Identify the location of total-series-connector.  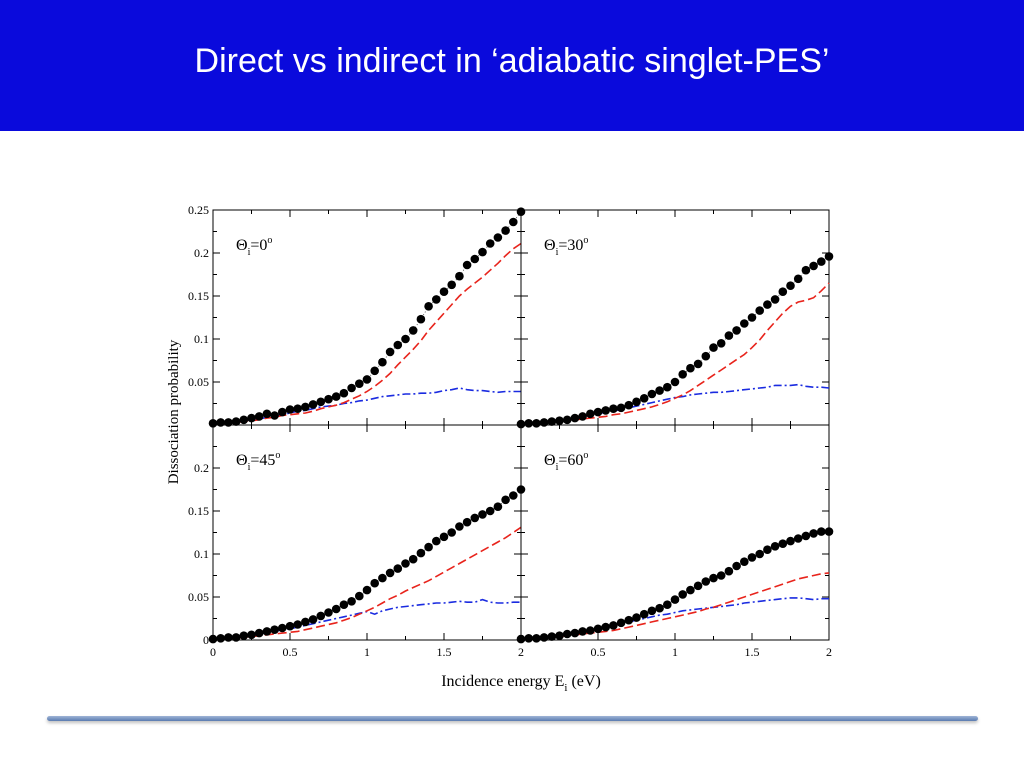
(367, 564).